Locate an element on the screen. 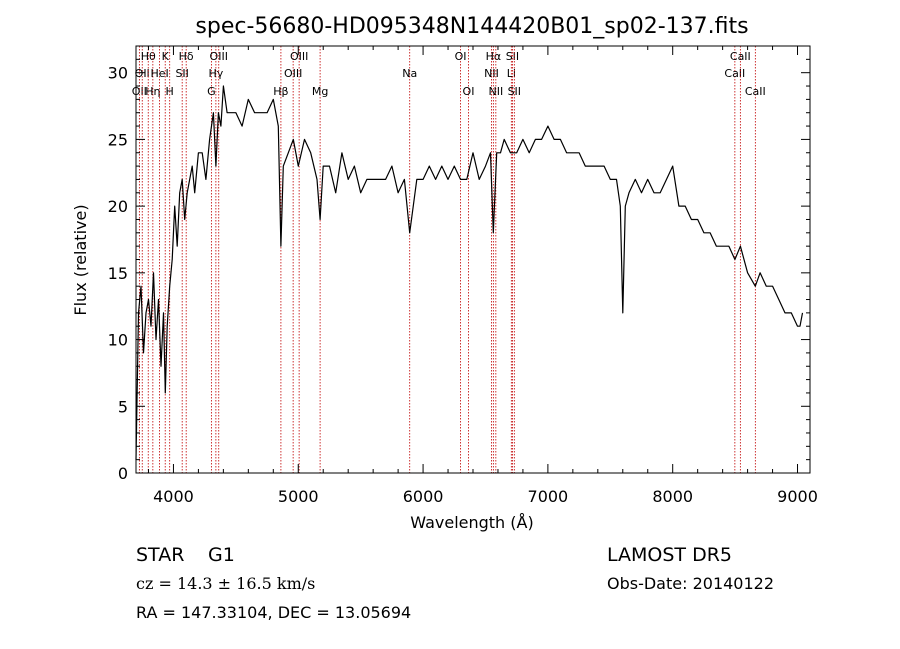 This screenshot has width=900, height=649. line-label-19: NII is located at coordinates (491, 73).